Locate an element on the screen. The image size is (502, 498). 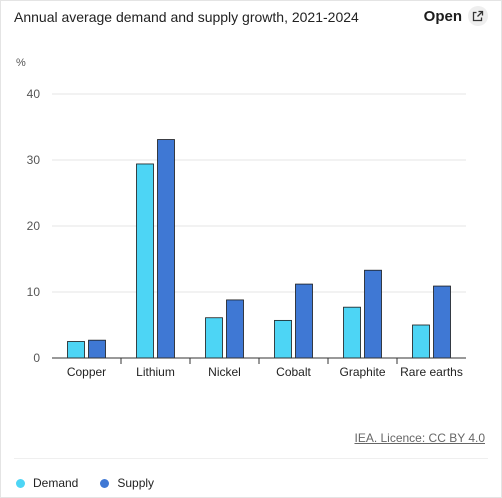
x-tick-label: Rare earths is located at coordinates (431, 372).